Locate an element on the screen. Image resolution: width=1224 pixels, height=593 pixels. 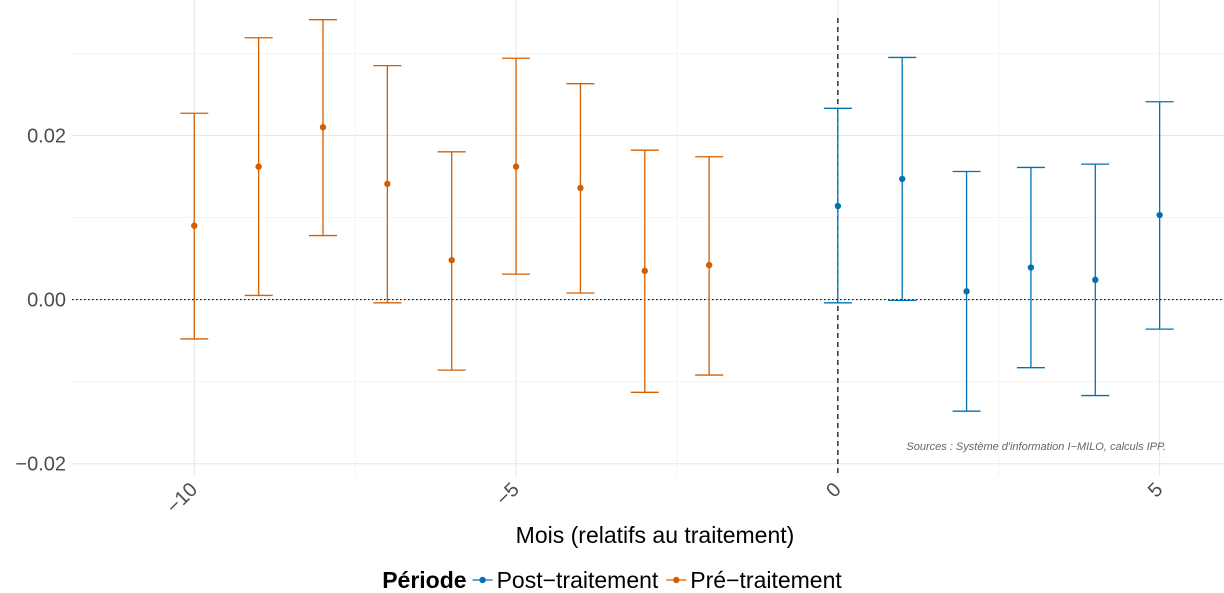
x-axis-ticks: −10 −5 0 5 is located at coordinates (665, 499).